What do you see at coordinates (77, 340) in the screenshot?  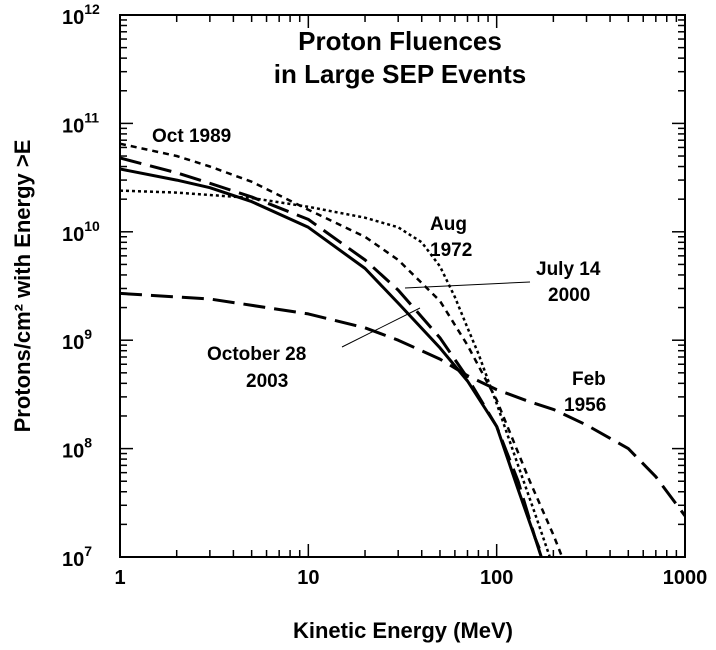 I see `y-tick-label: 10⁹` at bounding box center [77, 340].